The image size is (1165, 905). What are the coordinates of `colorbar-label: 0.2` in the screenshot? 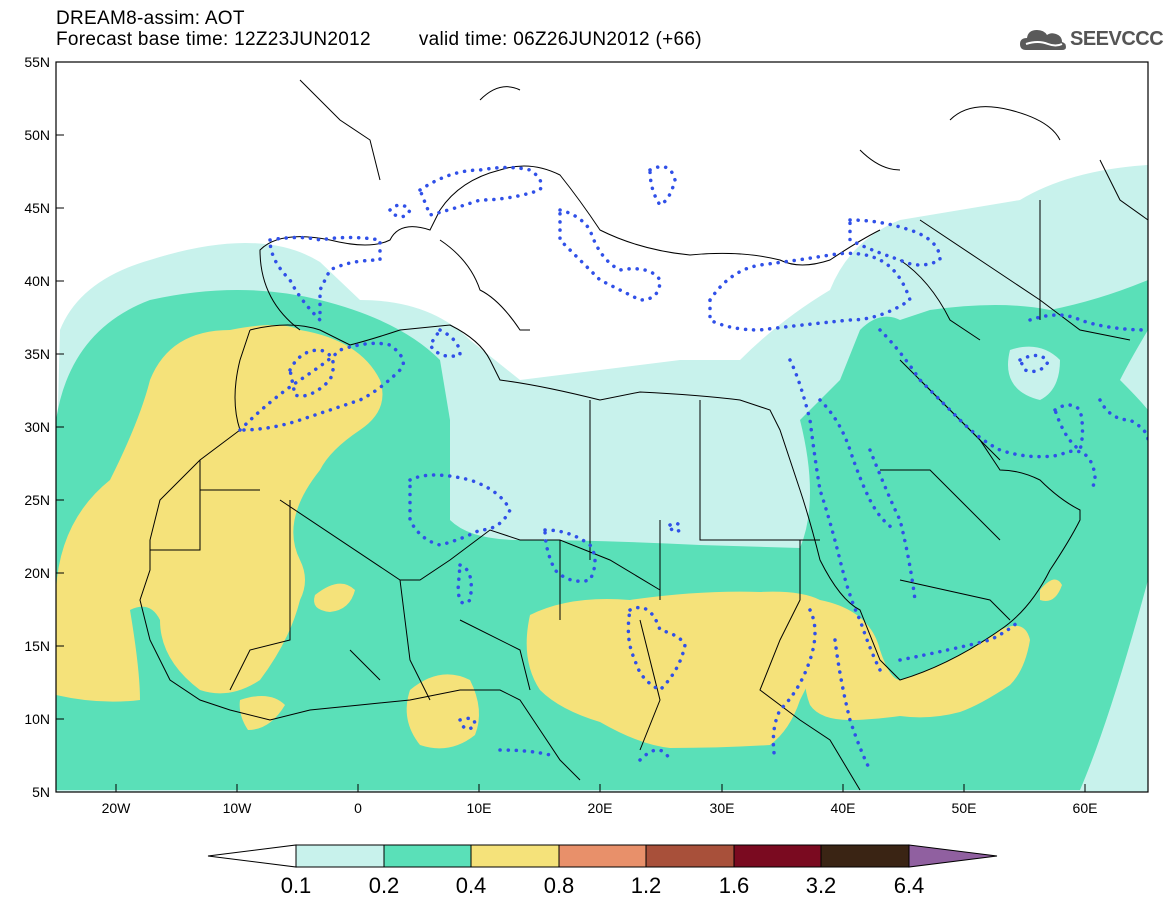 It's located at (384, 885).